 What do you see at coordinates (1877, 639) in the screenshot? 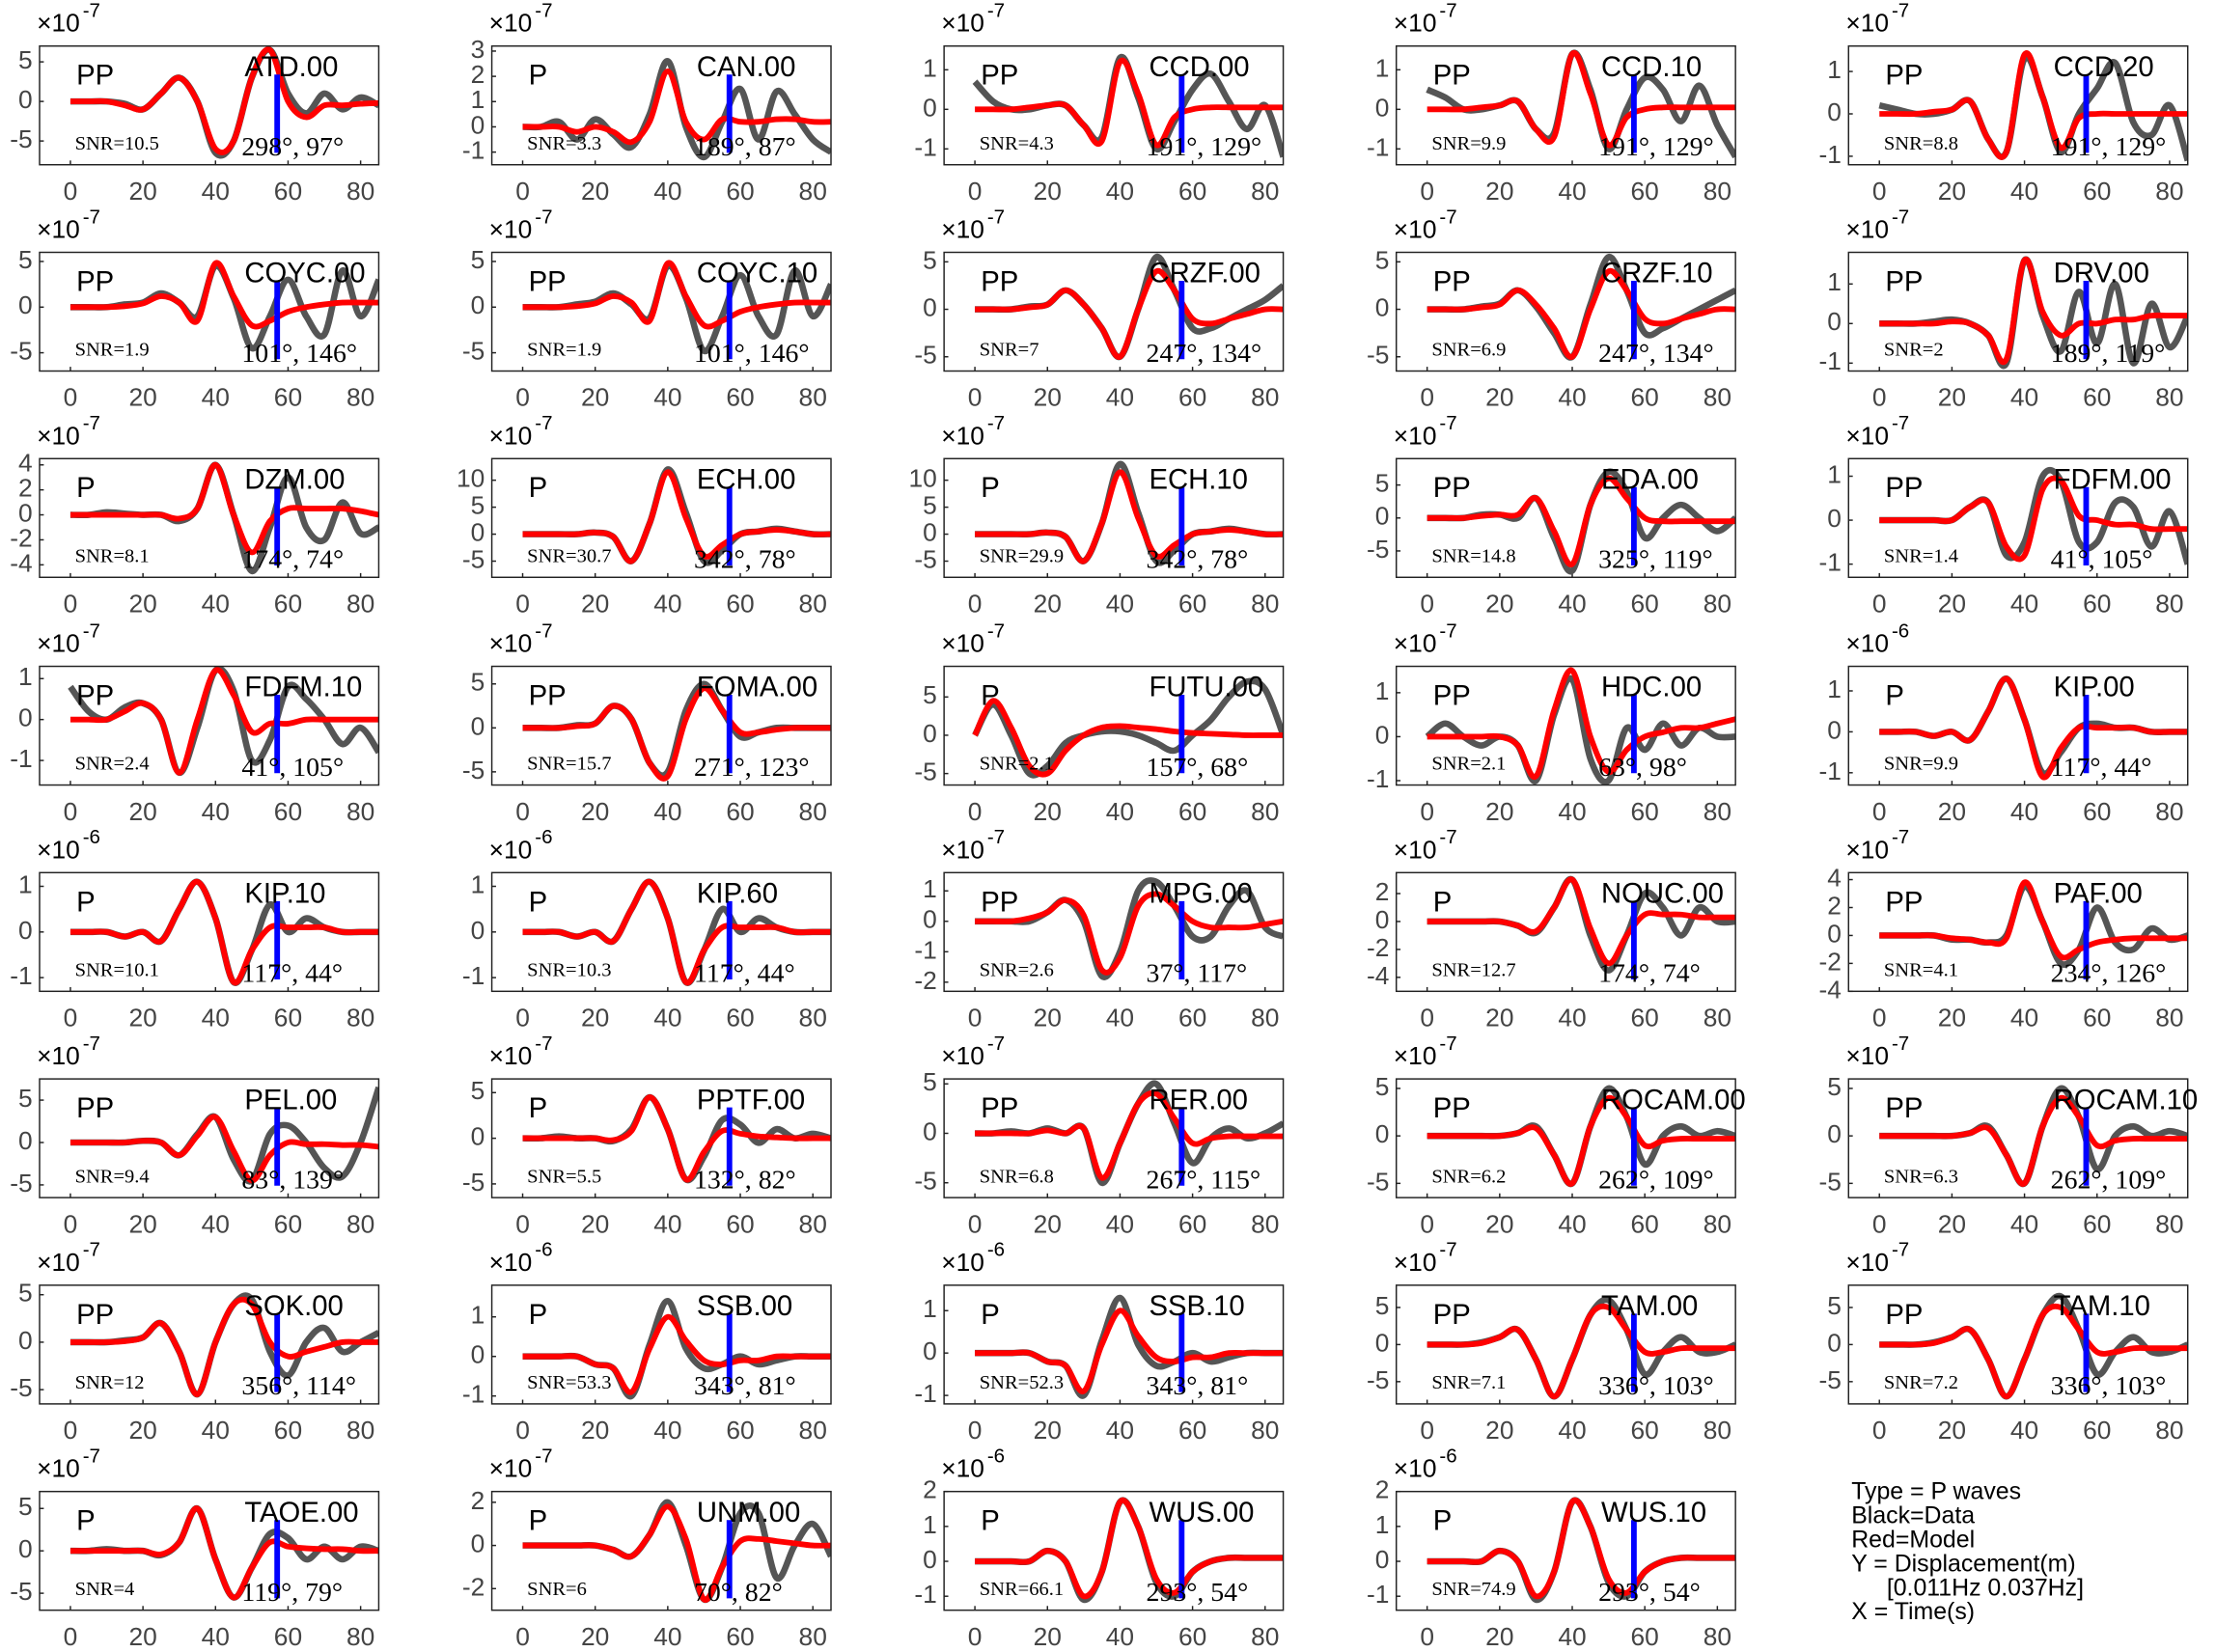
I see `y-multiplier: ×10 -6` at bounding box center [1877, 639].